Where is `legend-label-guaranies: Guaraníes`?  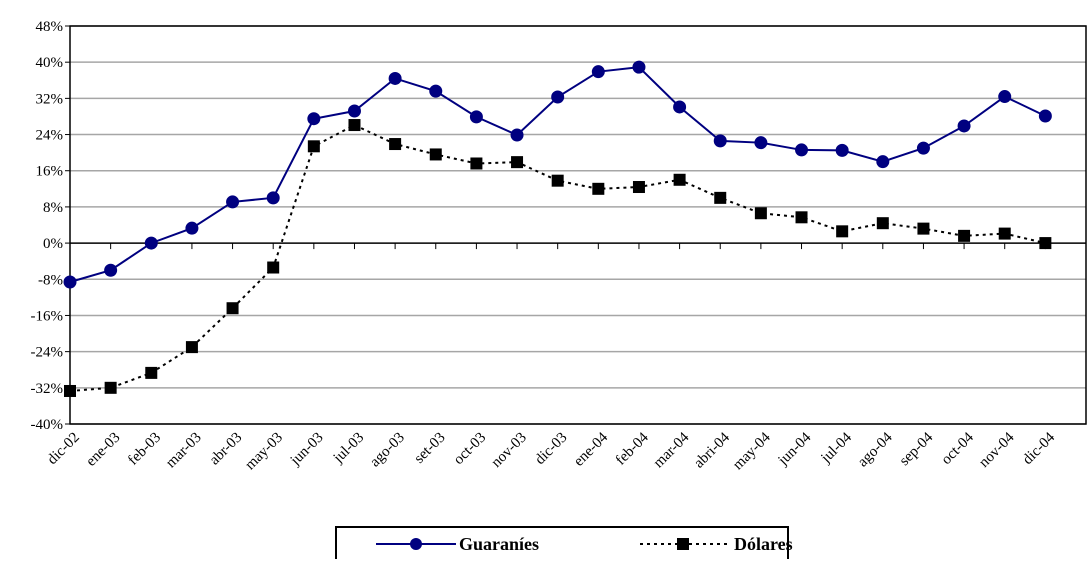 legend-label-guaranies: Guaraníes is located at coordinates (499, 544).